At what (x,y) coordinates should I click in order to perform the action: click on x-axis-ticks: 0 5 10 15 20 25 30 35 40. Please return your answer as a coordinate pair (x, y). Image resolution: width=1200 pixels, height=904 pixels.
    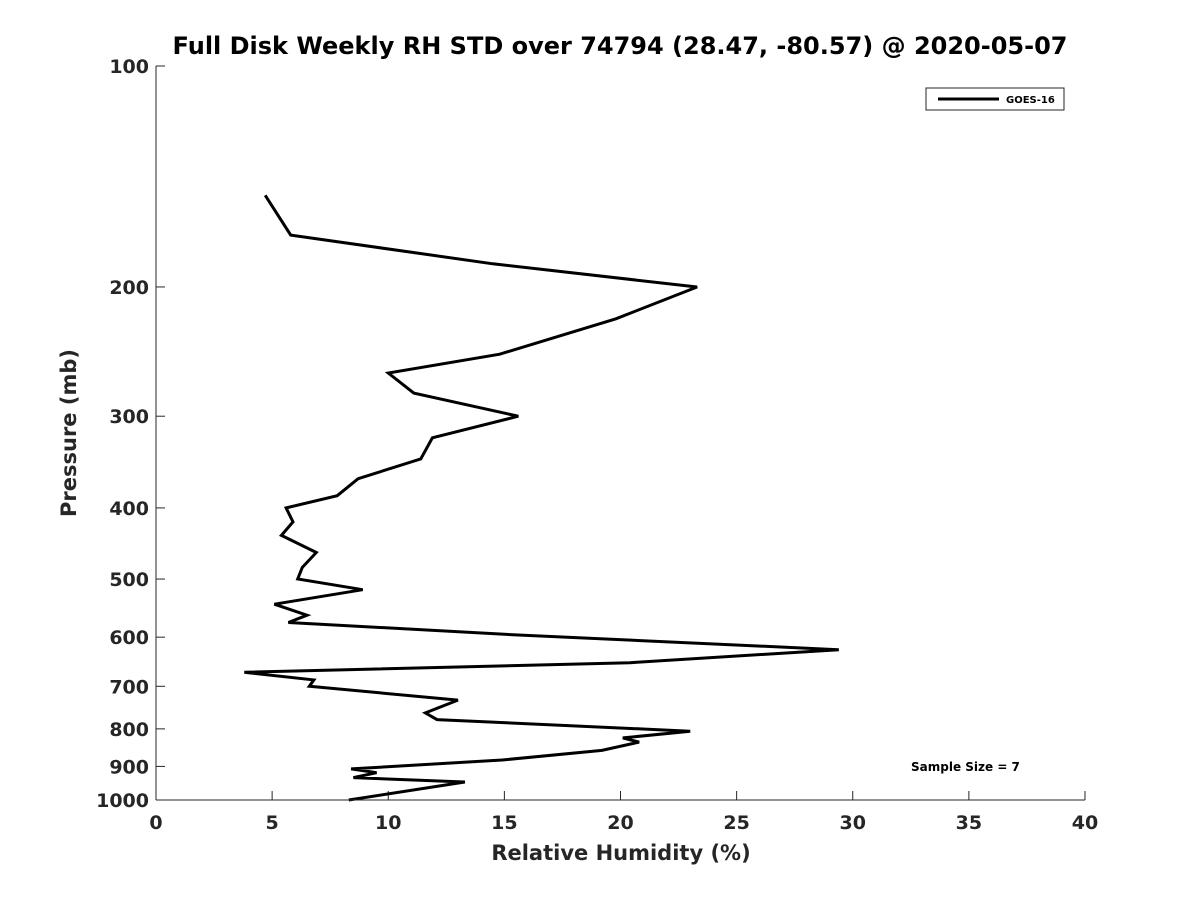
    Looking at the image, I should click on (623, 812).